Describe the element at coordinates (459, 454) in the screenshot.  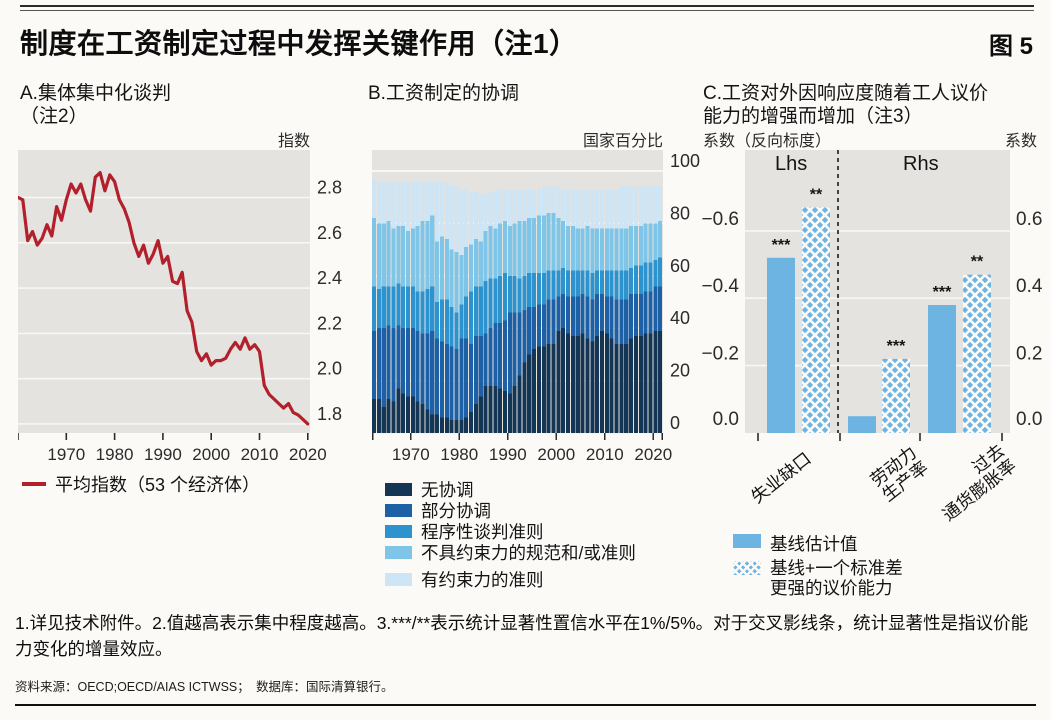
I see `x-tick-label: 1980` at that location.